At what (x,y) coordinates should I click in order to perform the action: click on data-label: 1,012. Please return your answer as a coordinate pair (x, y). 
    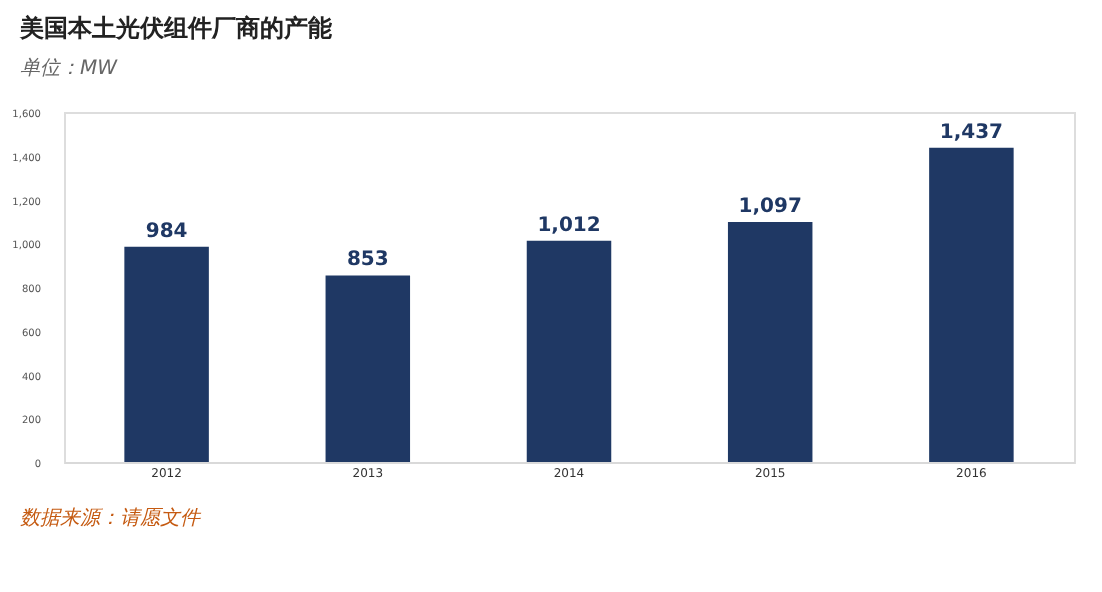
    Looking at the image, I should click on (569, 225).